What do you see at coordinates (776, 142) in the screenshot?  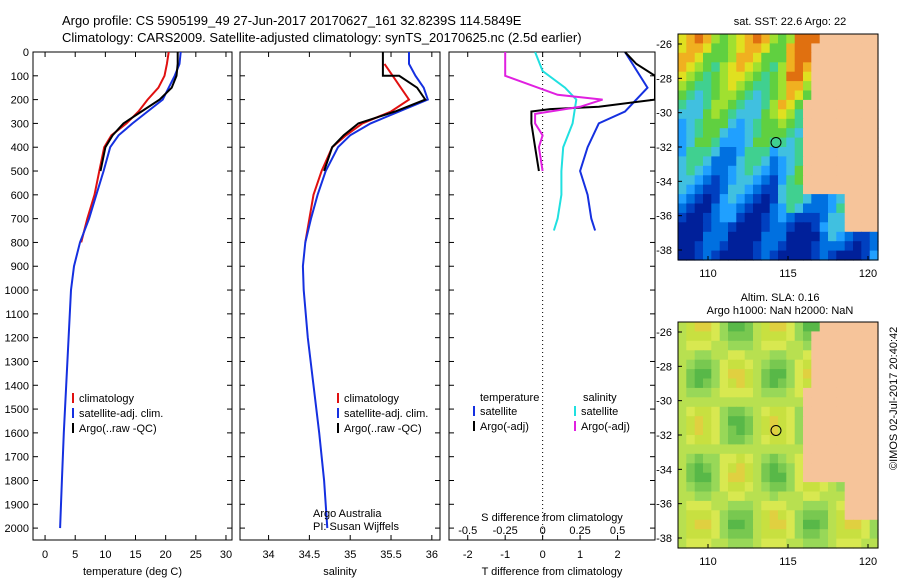 I see `argo-position-marker` at bounding box center [776, 142].